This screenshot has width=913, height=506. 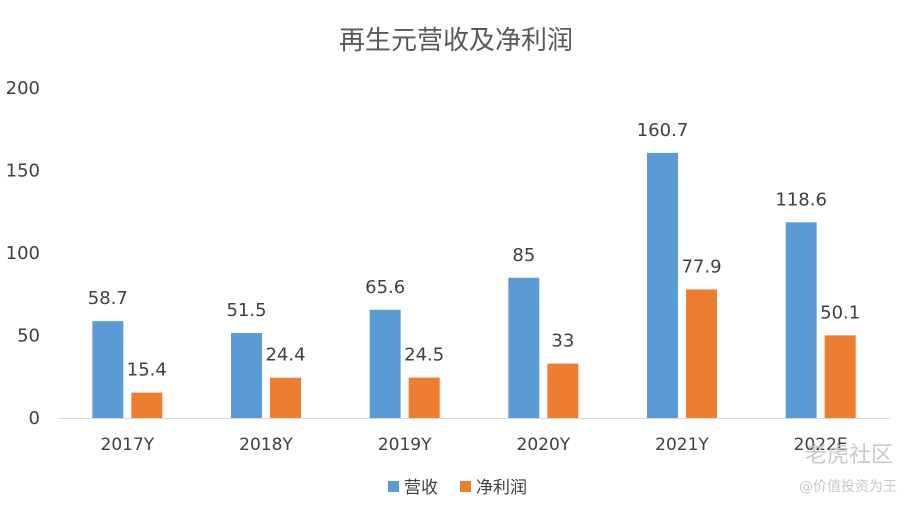 I want to click on data-label: 50.1, so click(x=840, y=312).